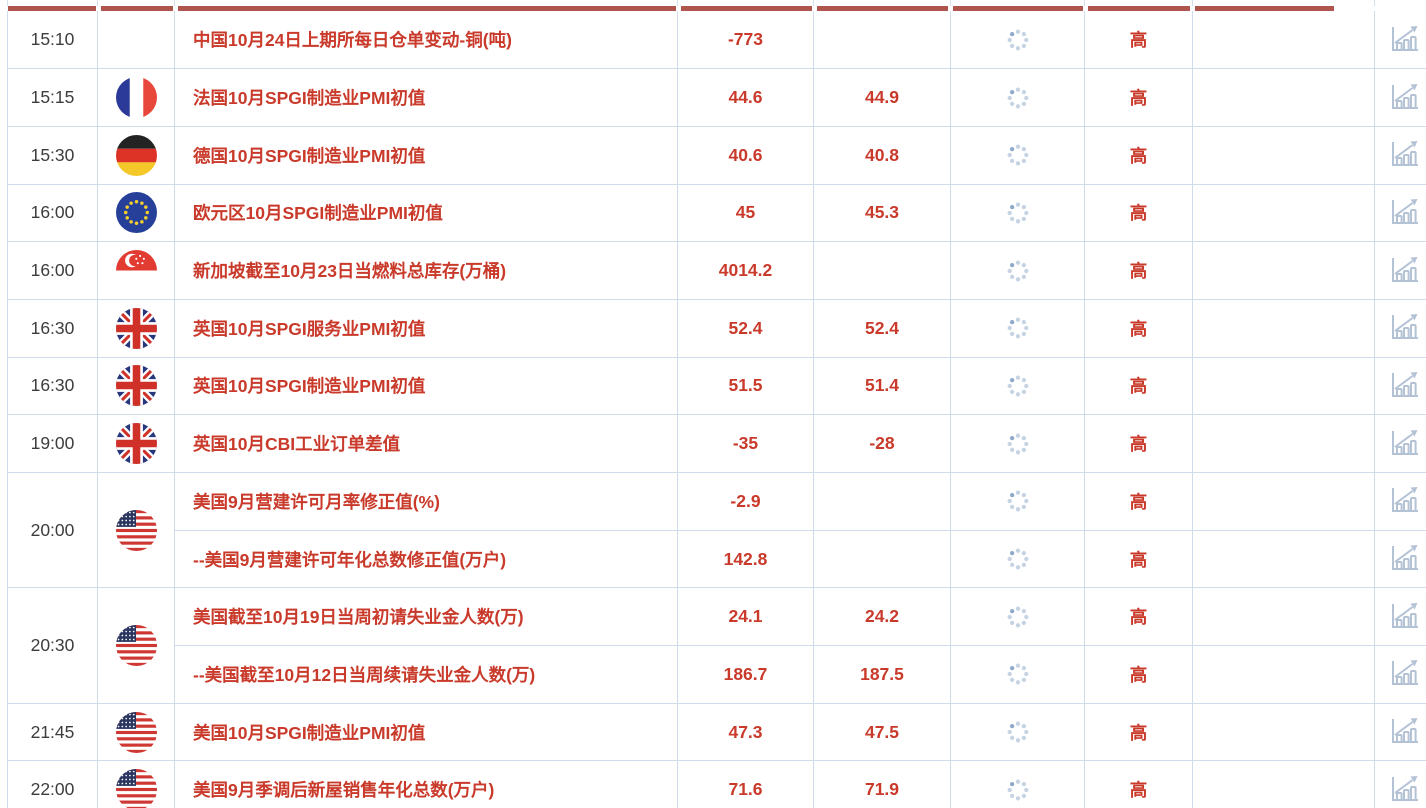  Describe the element at coordinates (882, 155) in the screenshot. I see `forecast-value: 40.8` at that location.